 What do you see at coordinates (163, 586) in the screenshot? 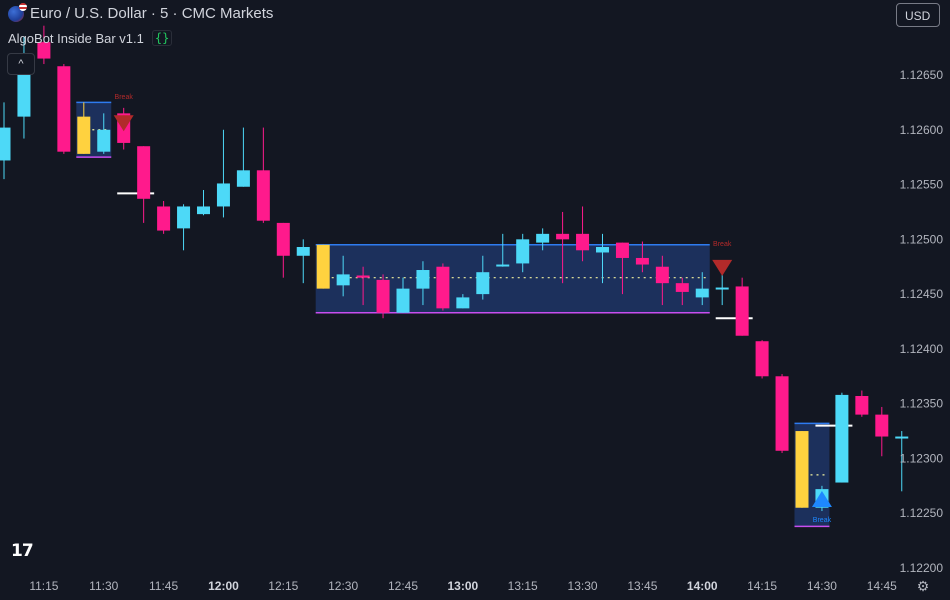
I see `x-tick-label-2: 11:45` at bounding box center [163, 586].